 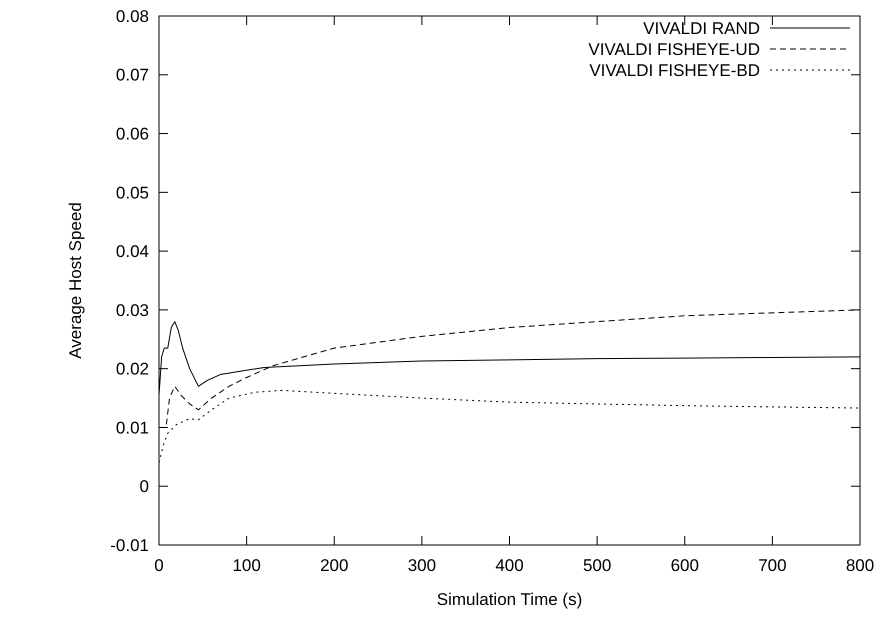 I want to click on legend-label: VIVALDI RAND, so click(x=701, y=28).